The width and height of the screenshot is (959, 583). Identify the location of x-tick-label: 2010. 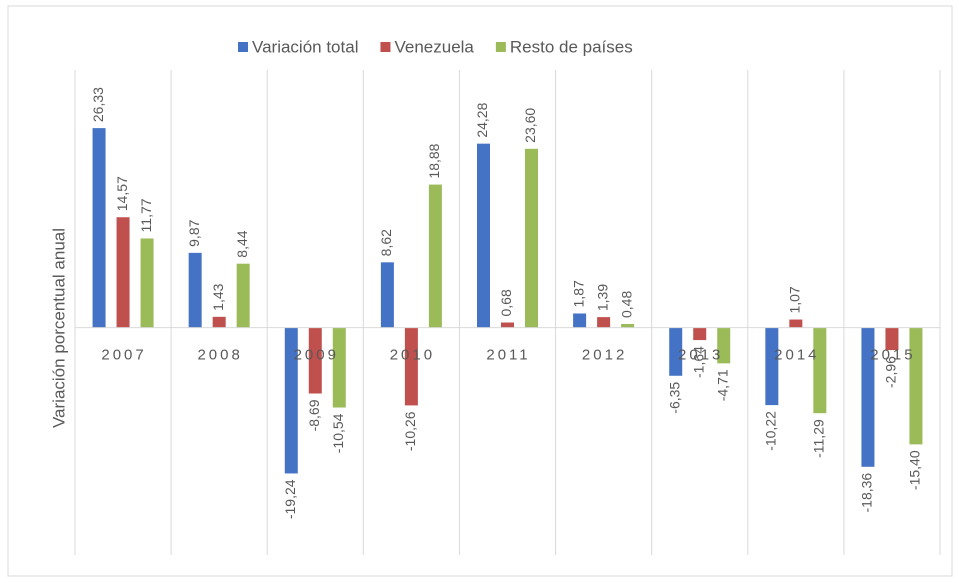
(412, 355).